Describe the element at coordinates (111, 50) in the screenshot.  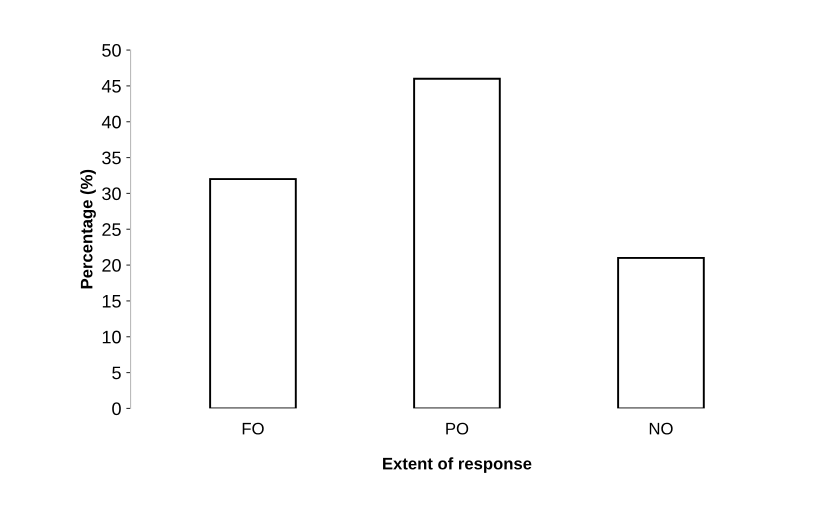
I see `y-tick-label: 50` at that location.